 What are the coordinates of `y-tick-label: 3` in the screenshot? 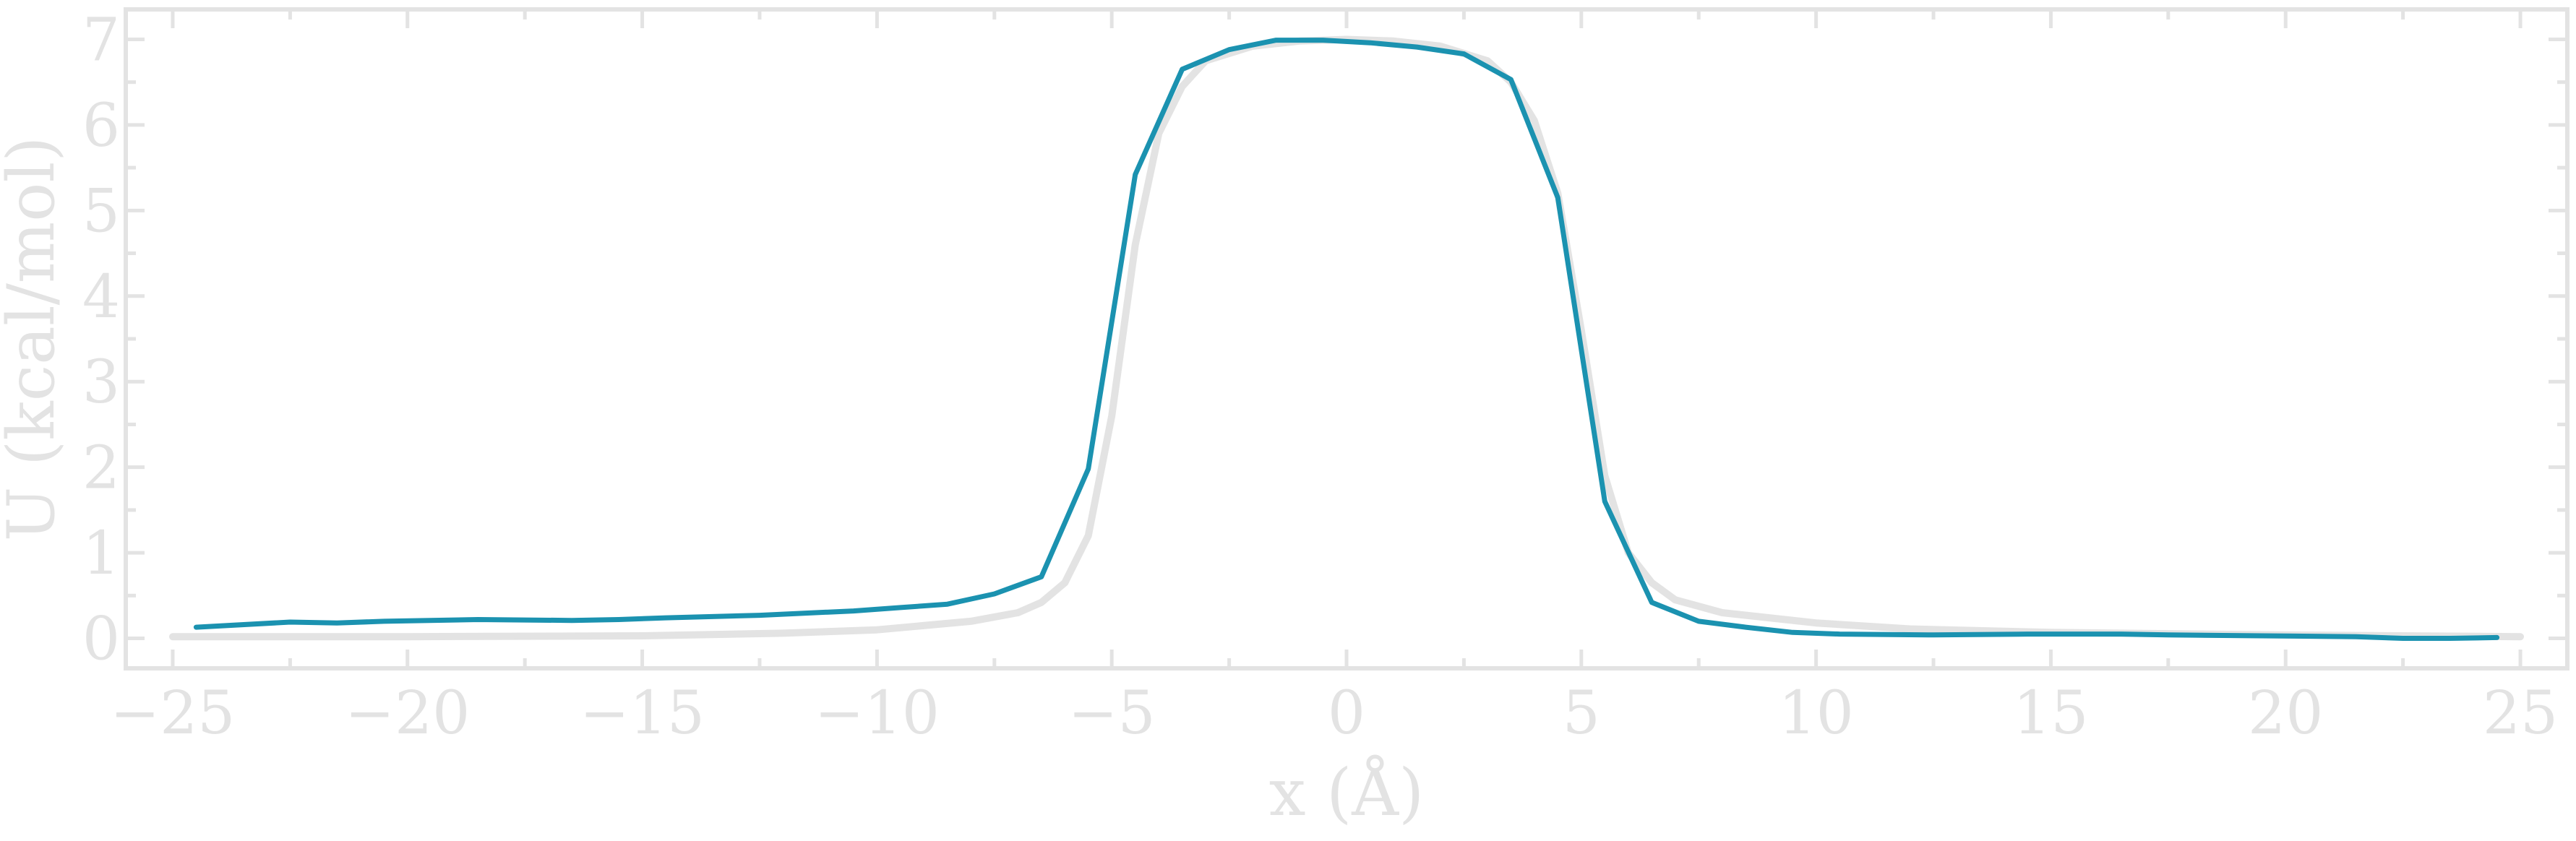 It's located at (101, 382).